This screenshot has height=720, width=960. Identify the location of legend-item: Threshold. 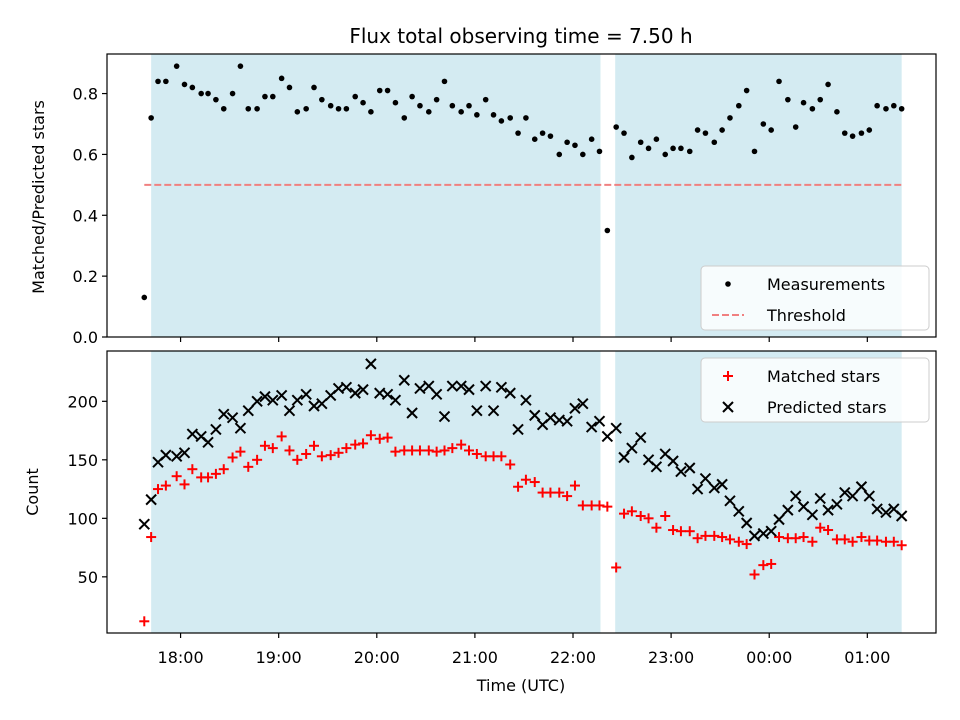
(779, 315).